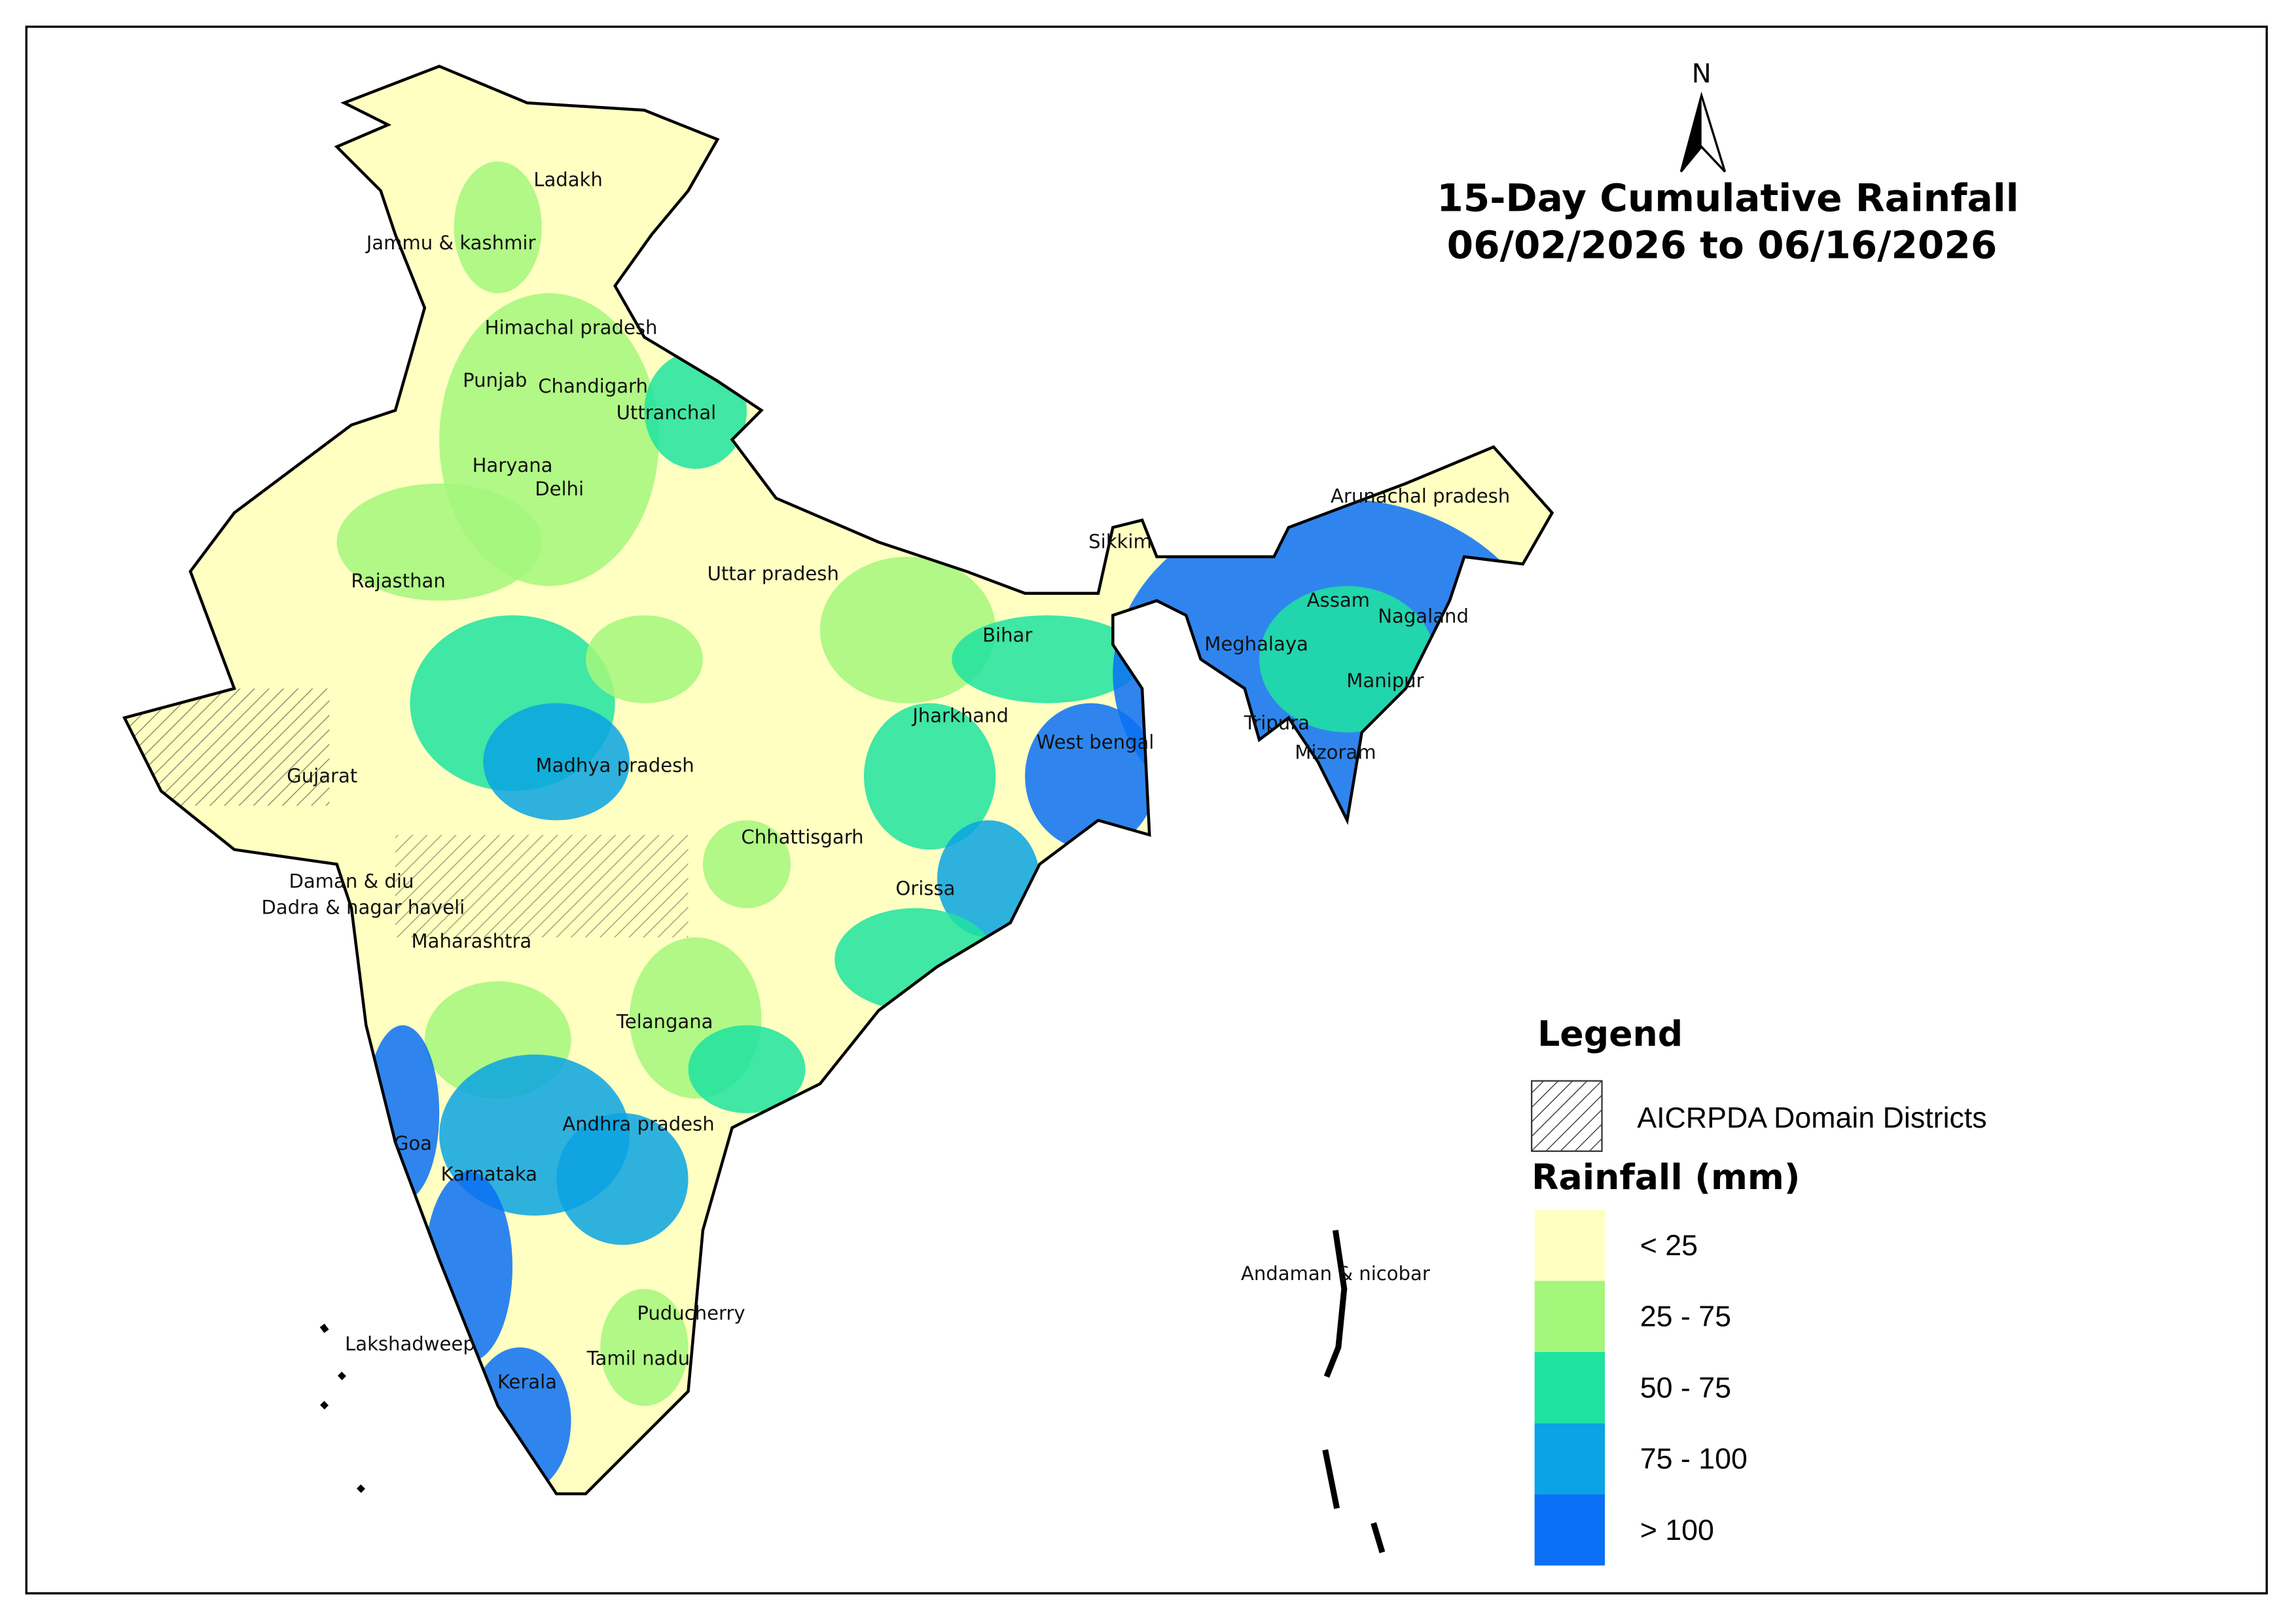 This screenshot has height=1623, width=2296. Describe the element at coordinates (527, 1381) in the screenshot. I see `state-label: Kerala` at that location.